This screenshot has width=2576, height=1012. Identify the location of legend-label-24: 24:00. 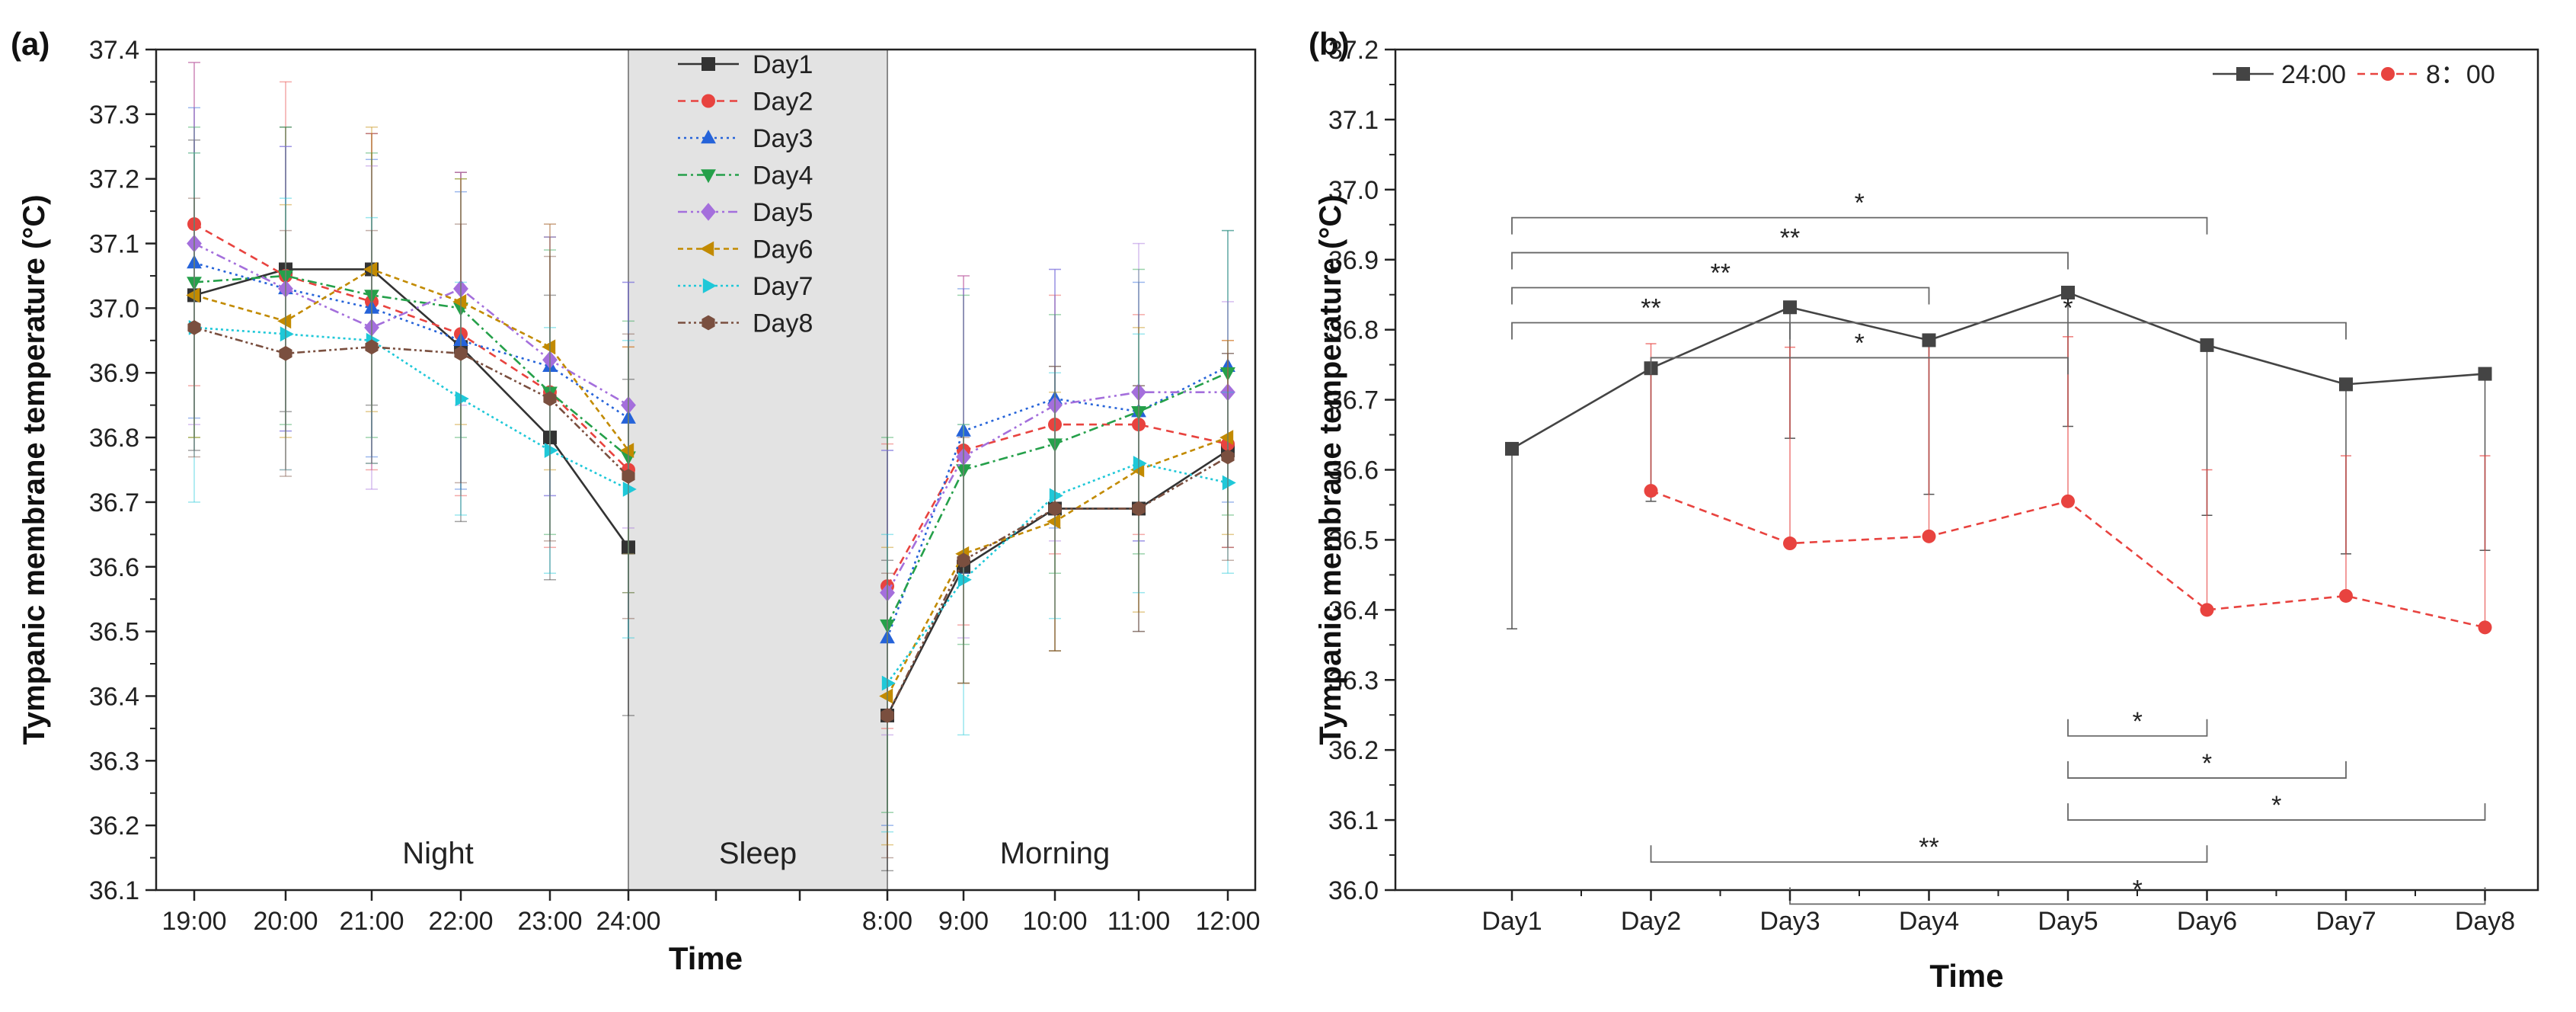
(2313, 74).